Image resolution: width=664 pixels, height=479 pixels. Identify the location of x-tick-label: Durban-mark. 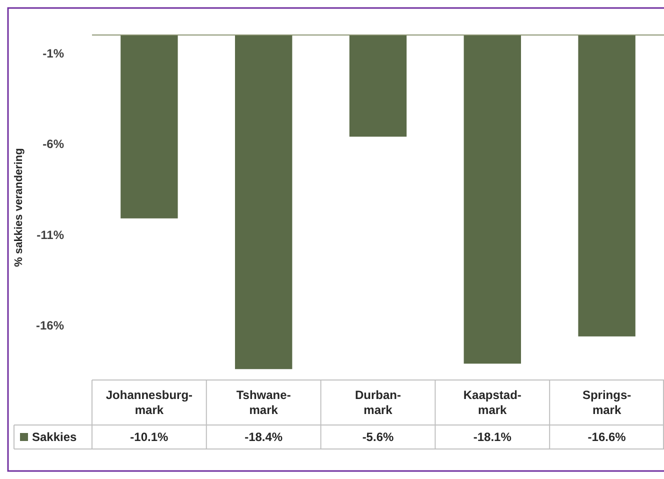
(378, 403).